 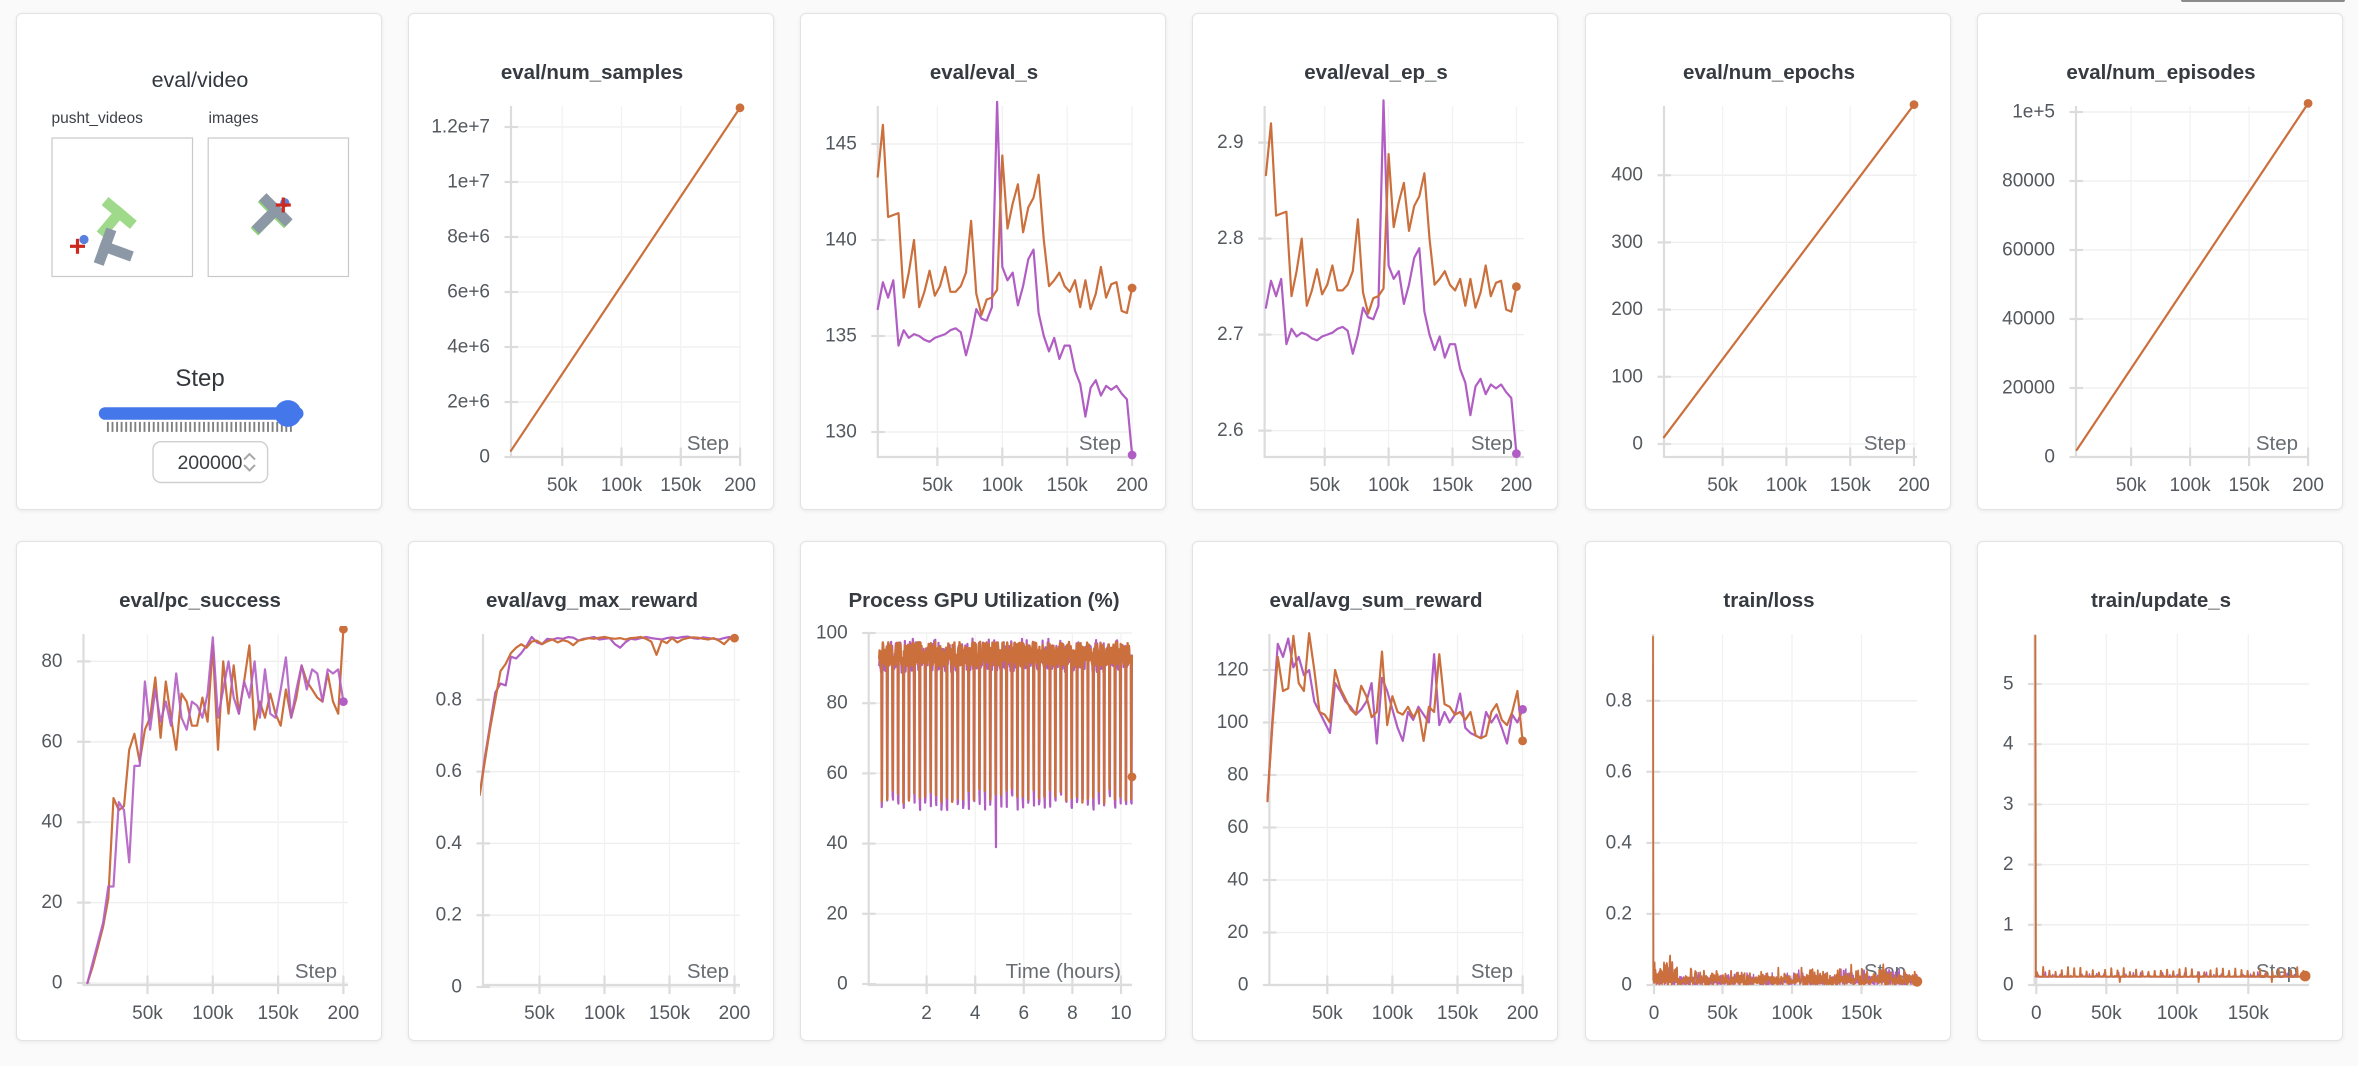 What do you see at coordinates (841, 240) in the screenshot?
I see `svg-text: 140` at bounding box center [841, 240].